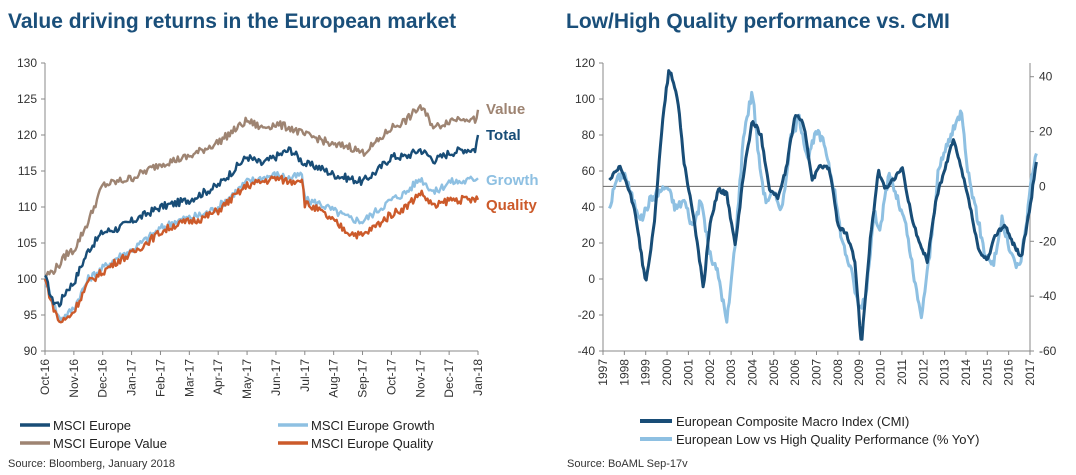 This screenshot has height=475, width=1076. What do you see at coordinates (792, 421) in the screenshot?
I see `right-legend-label: European Composite Macro Index (CMI)` at bounding box center [792, 421].